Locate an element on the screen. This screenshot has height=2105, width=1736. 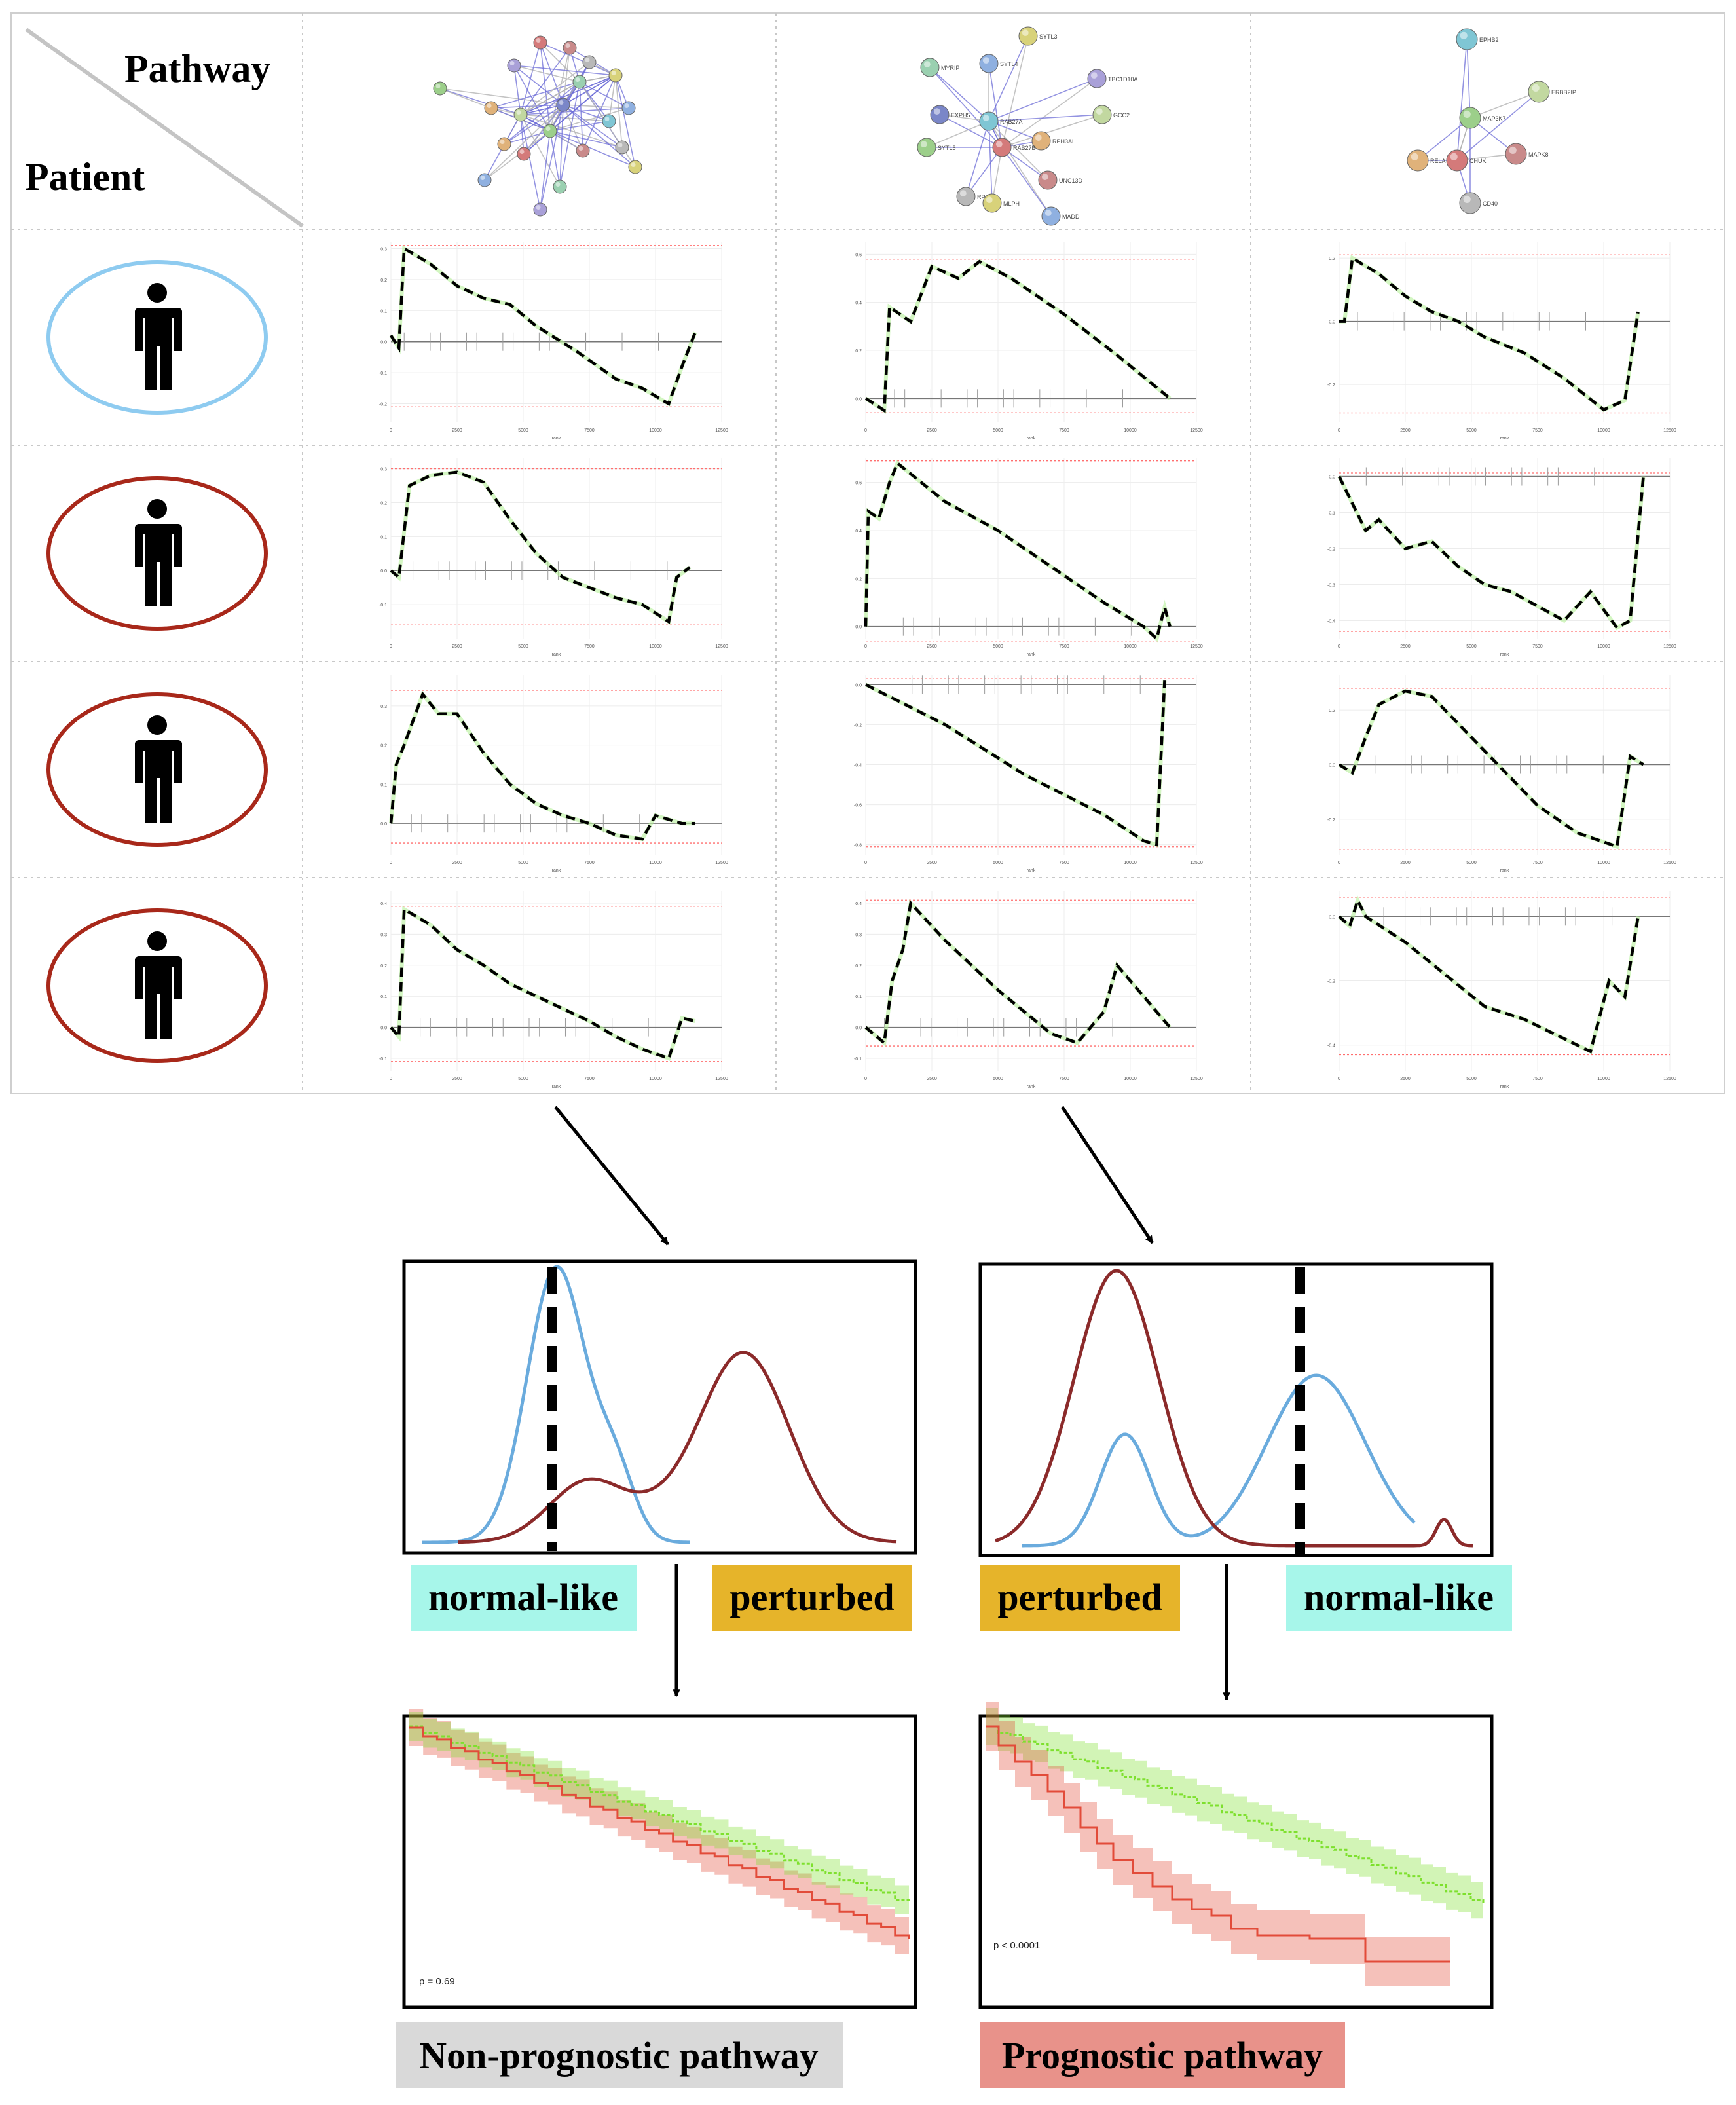
normal-like-label-right: normal-like is located at coordinates (1399, 1597).